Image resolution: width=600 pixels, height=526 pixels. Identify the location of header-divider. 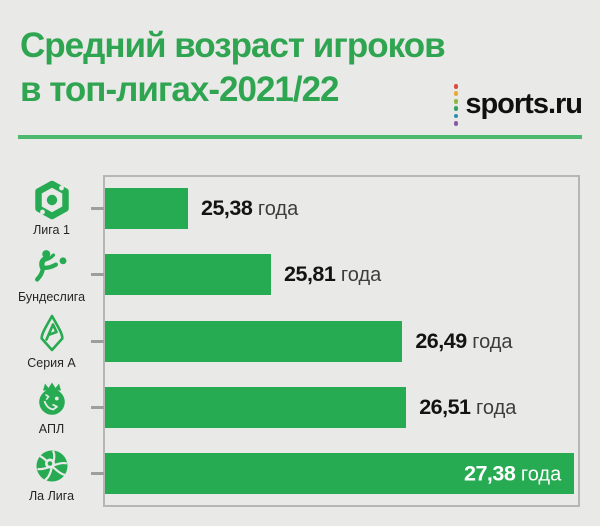
(300, 137).